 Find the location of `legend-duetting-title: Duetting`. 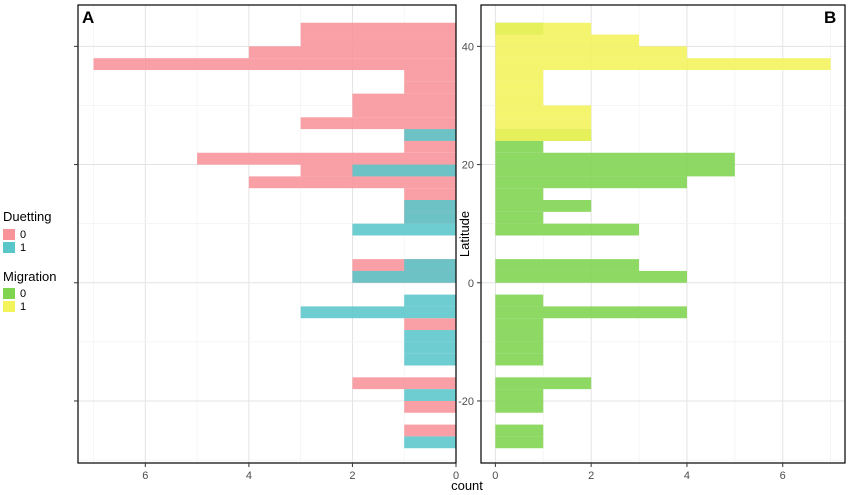

legend-duetting-title: Duetting is located at coordinates (27, 216).